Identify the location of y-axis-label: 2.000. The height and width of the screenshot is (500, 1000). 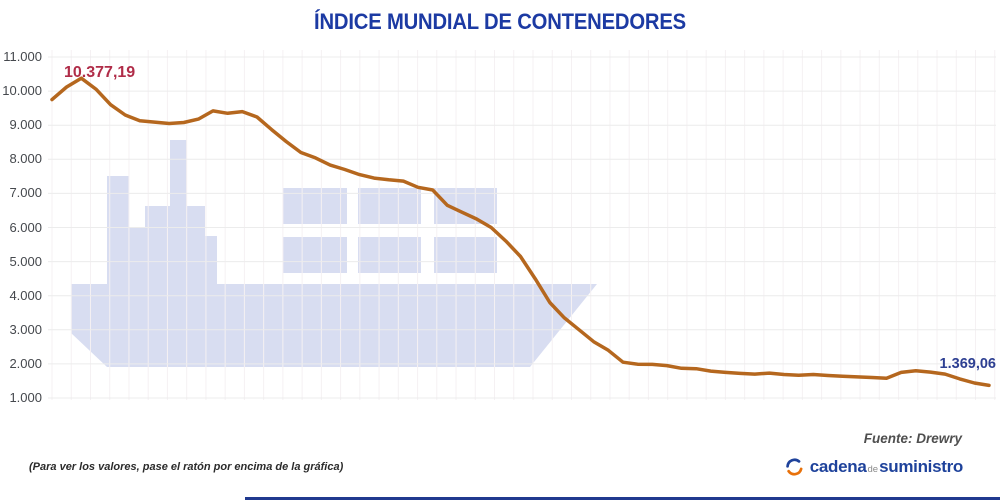
(25, 363).